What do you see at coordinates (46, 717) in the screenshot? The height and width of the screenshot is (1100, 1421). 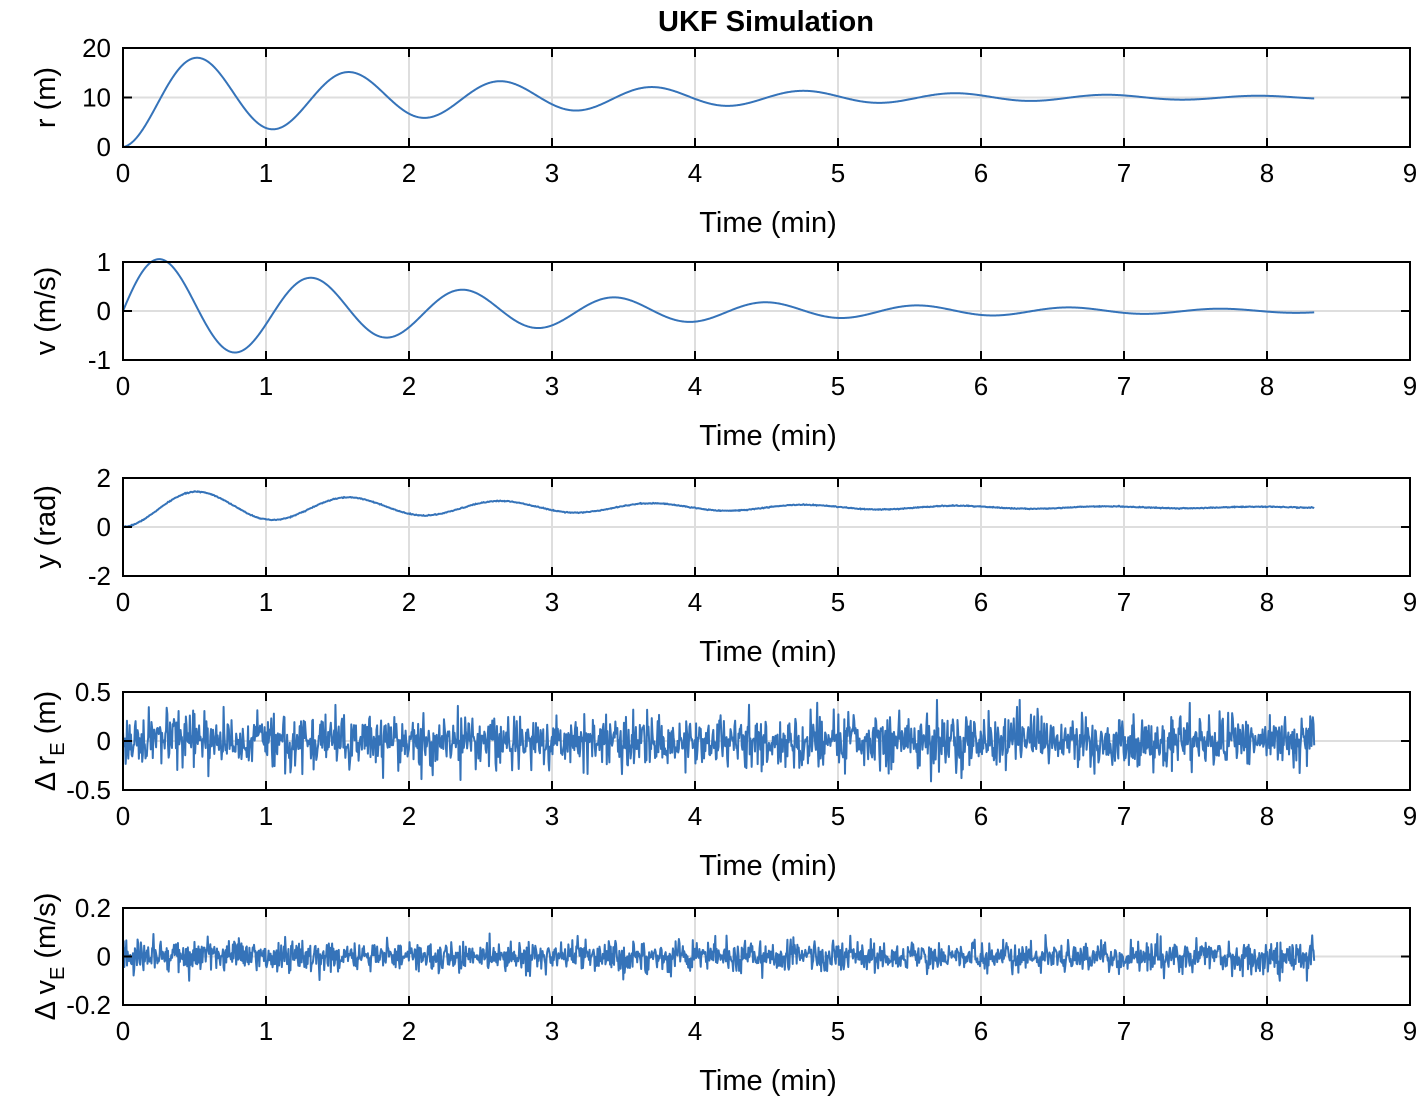 I see `y-axis-label-unit: (m)` at bounding box center [46, 717].